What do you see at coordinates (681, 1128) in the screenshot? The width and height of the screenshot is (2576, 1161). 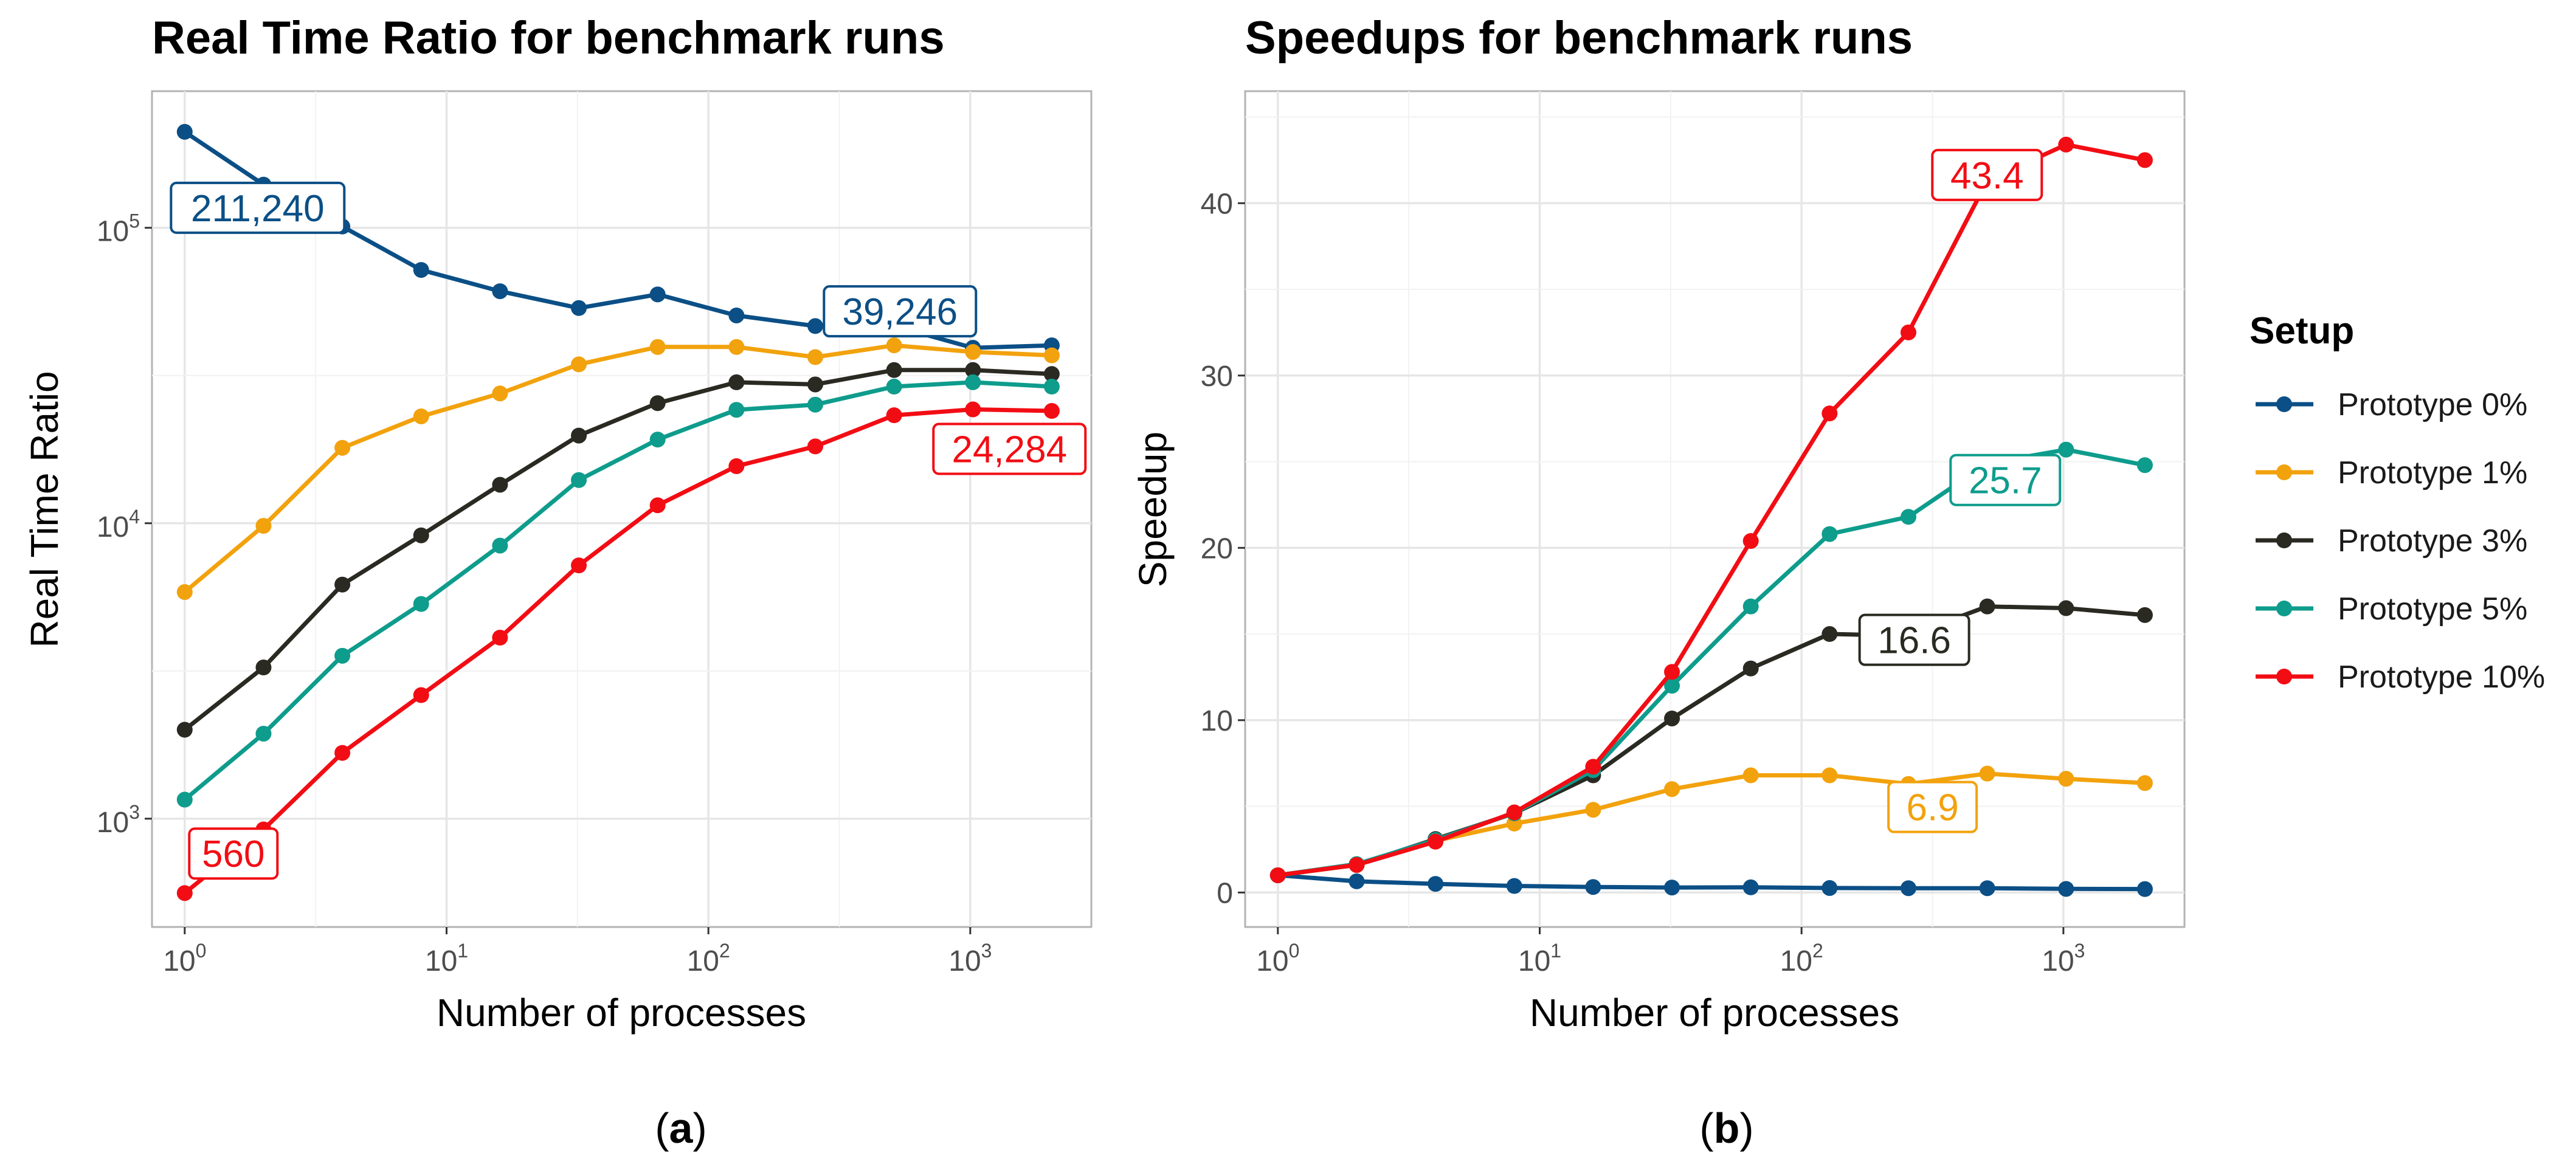 I see `panel-a-caption-letter: a` at bounding box center [681, 1128].